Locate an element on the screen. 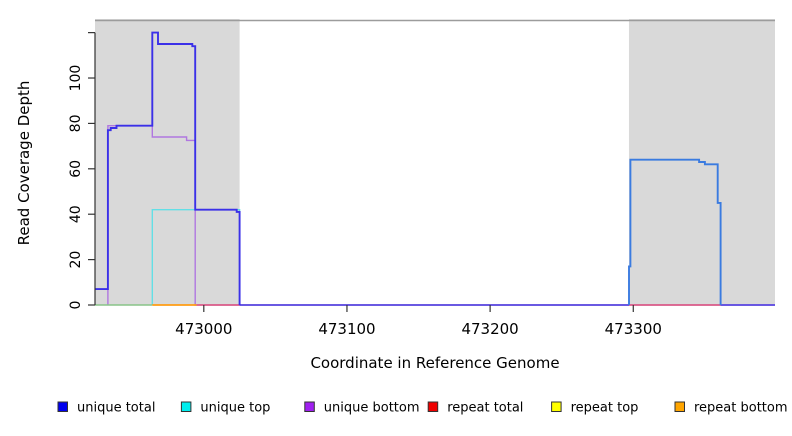 The width and height of the screenshot is (792, 436). x-axis-title: Coordinate in Reference Genome is located at coordinates (434, 363).